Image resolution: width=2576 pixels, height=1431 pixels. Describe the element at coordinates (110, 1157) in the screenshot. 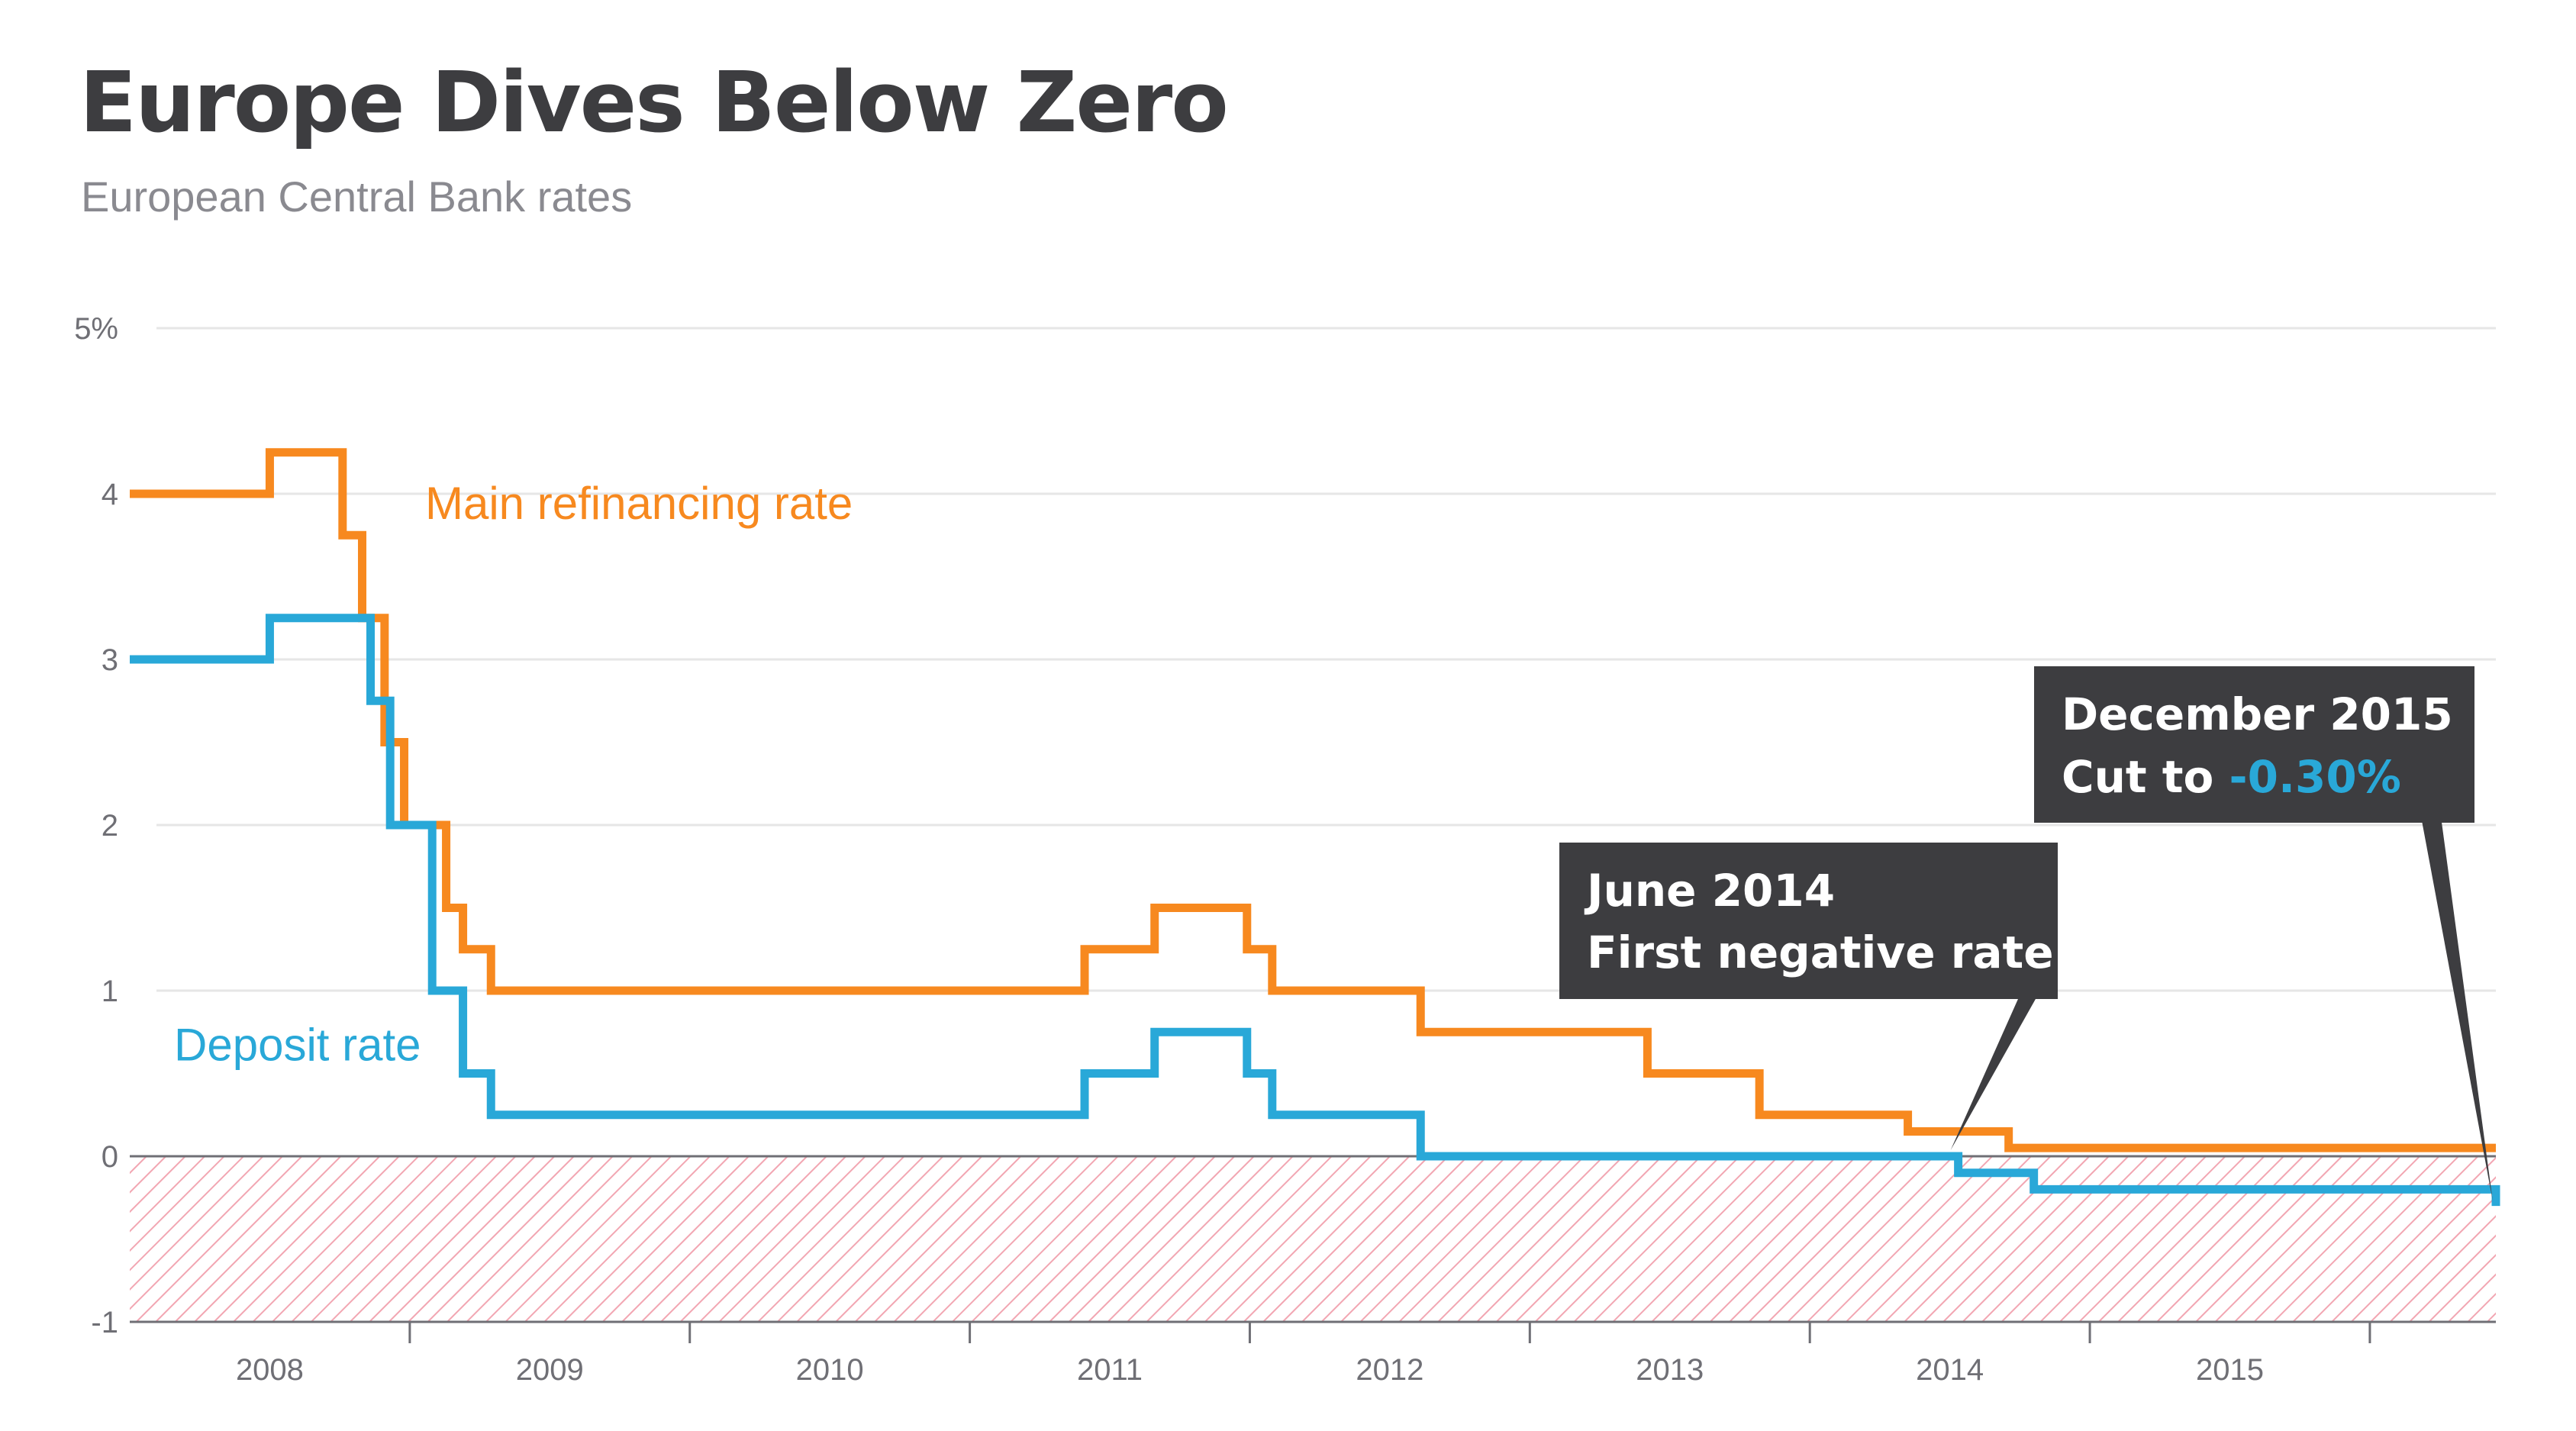

I see `y-tick-label: 0` at that location.